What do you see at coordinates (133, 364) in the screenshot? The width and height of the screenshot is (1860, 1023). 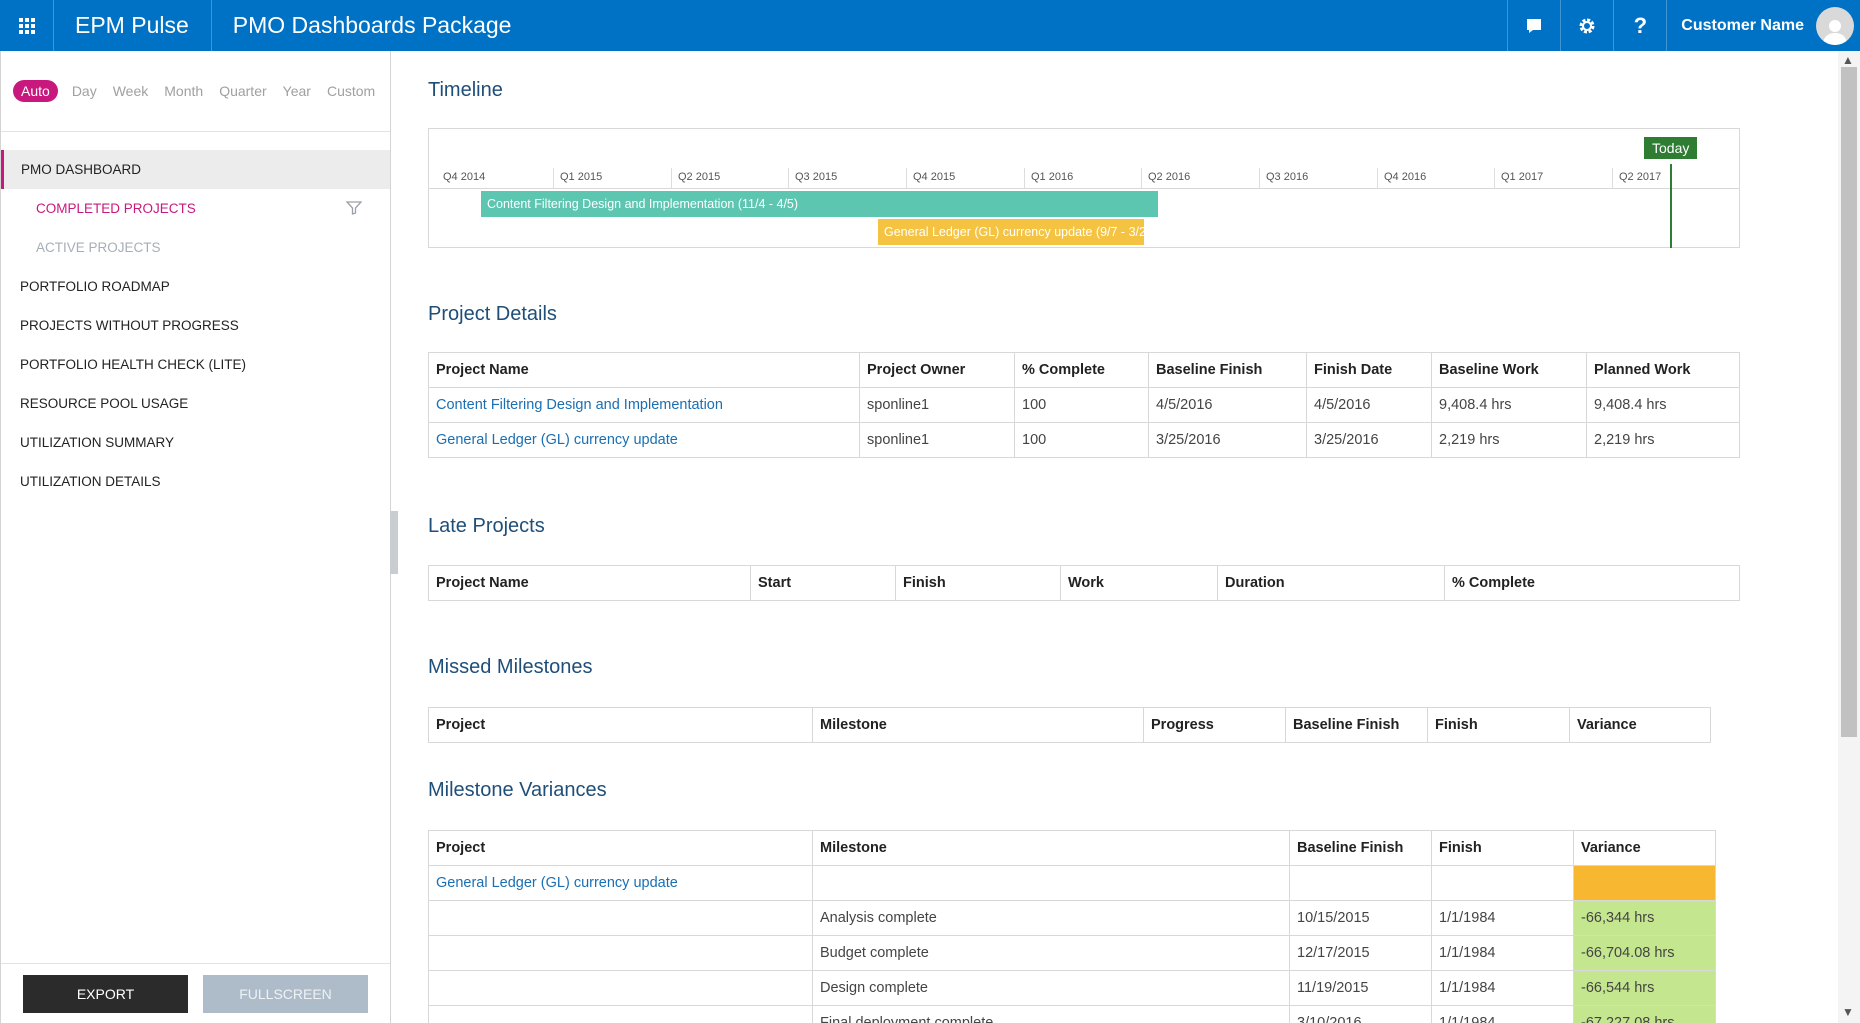 I see `sidebar-item-portfolio-health-check: PORTFOLIO HEALTH CHECK (LITE)` at bounding box center [133, 364].